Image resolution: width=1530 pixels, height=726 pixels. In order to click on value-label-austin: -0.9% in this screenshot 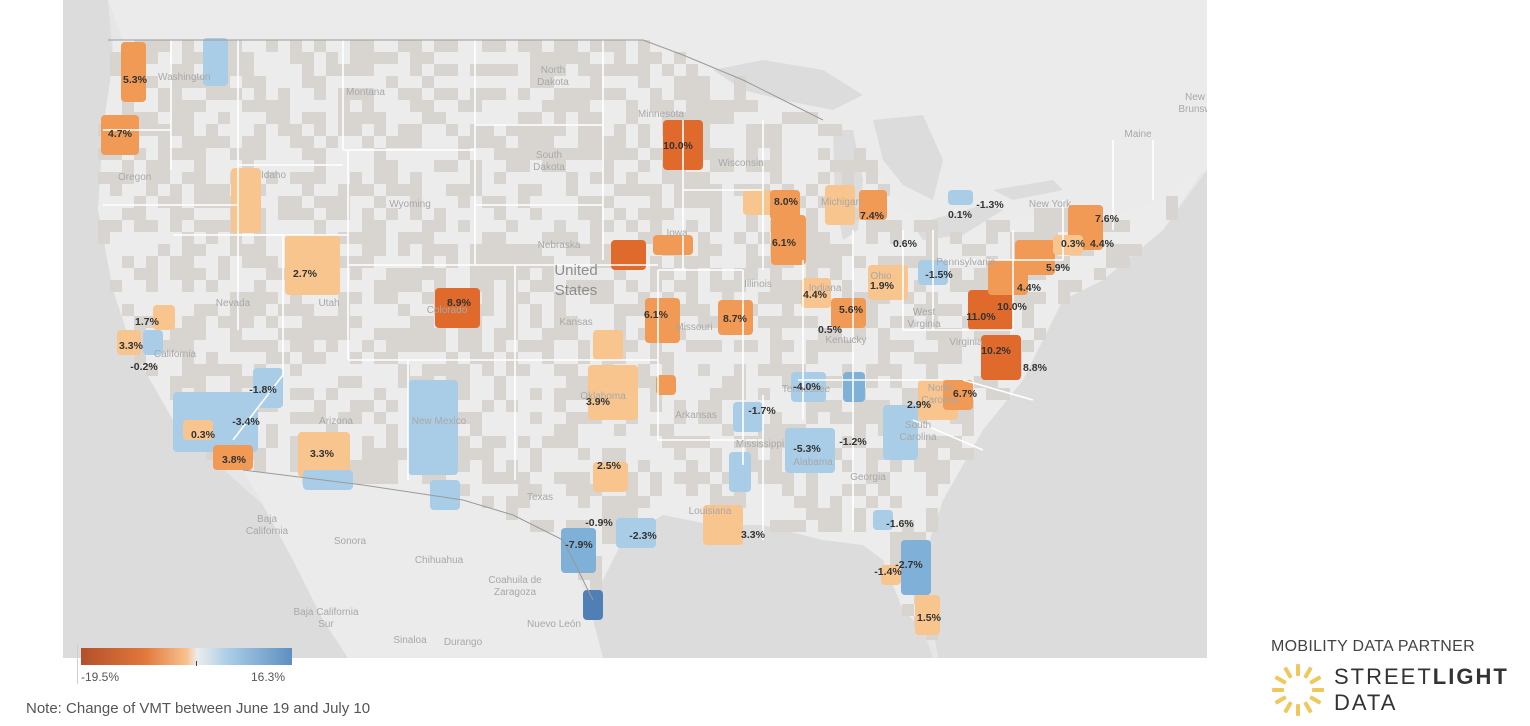, I will do `click(599, 523)`.